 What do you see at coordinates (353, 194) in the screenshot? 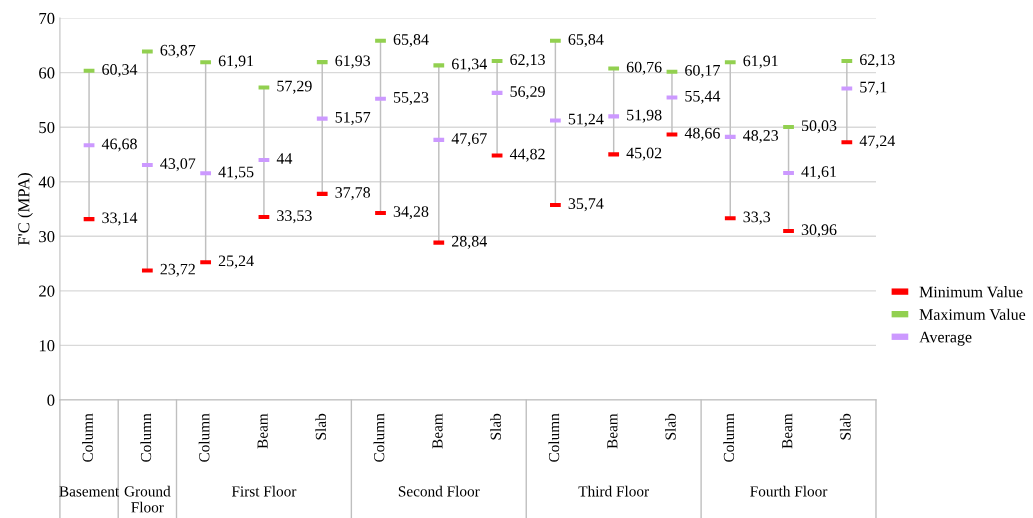
I see `data-label: 37,78` at bounding box center [353, 194].